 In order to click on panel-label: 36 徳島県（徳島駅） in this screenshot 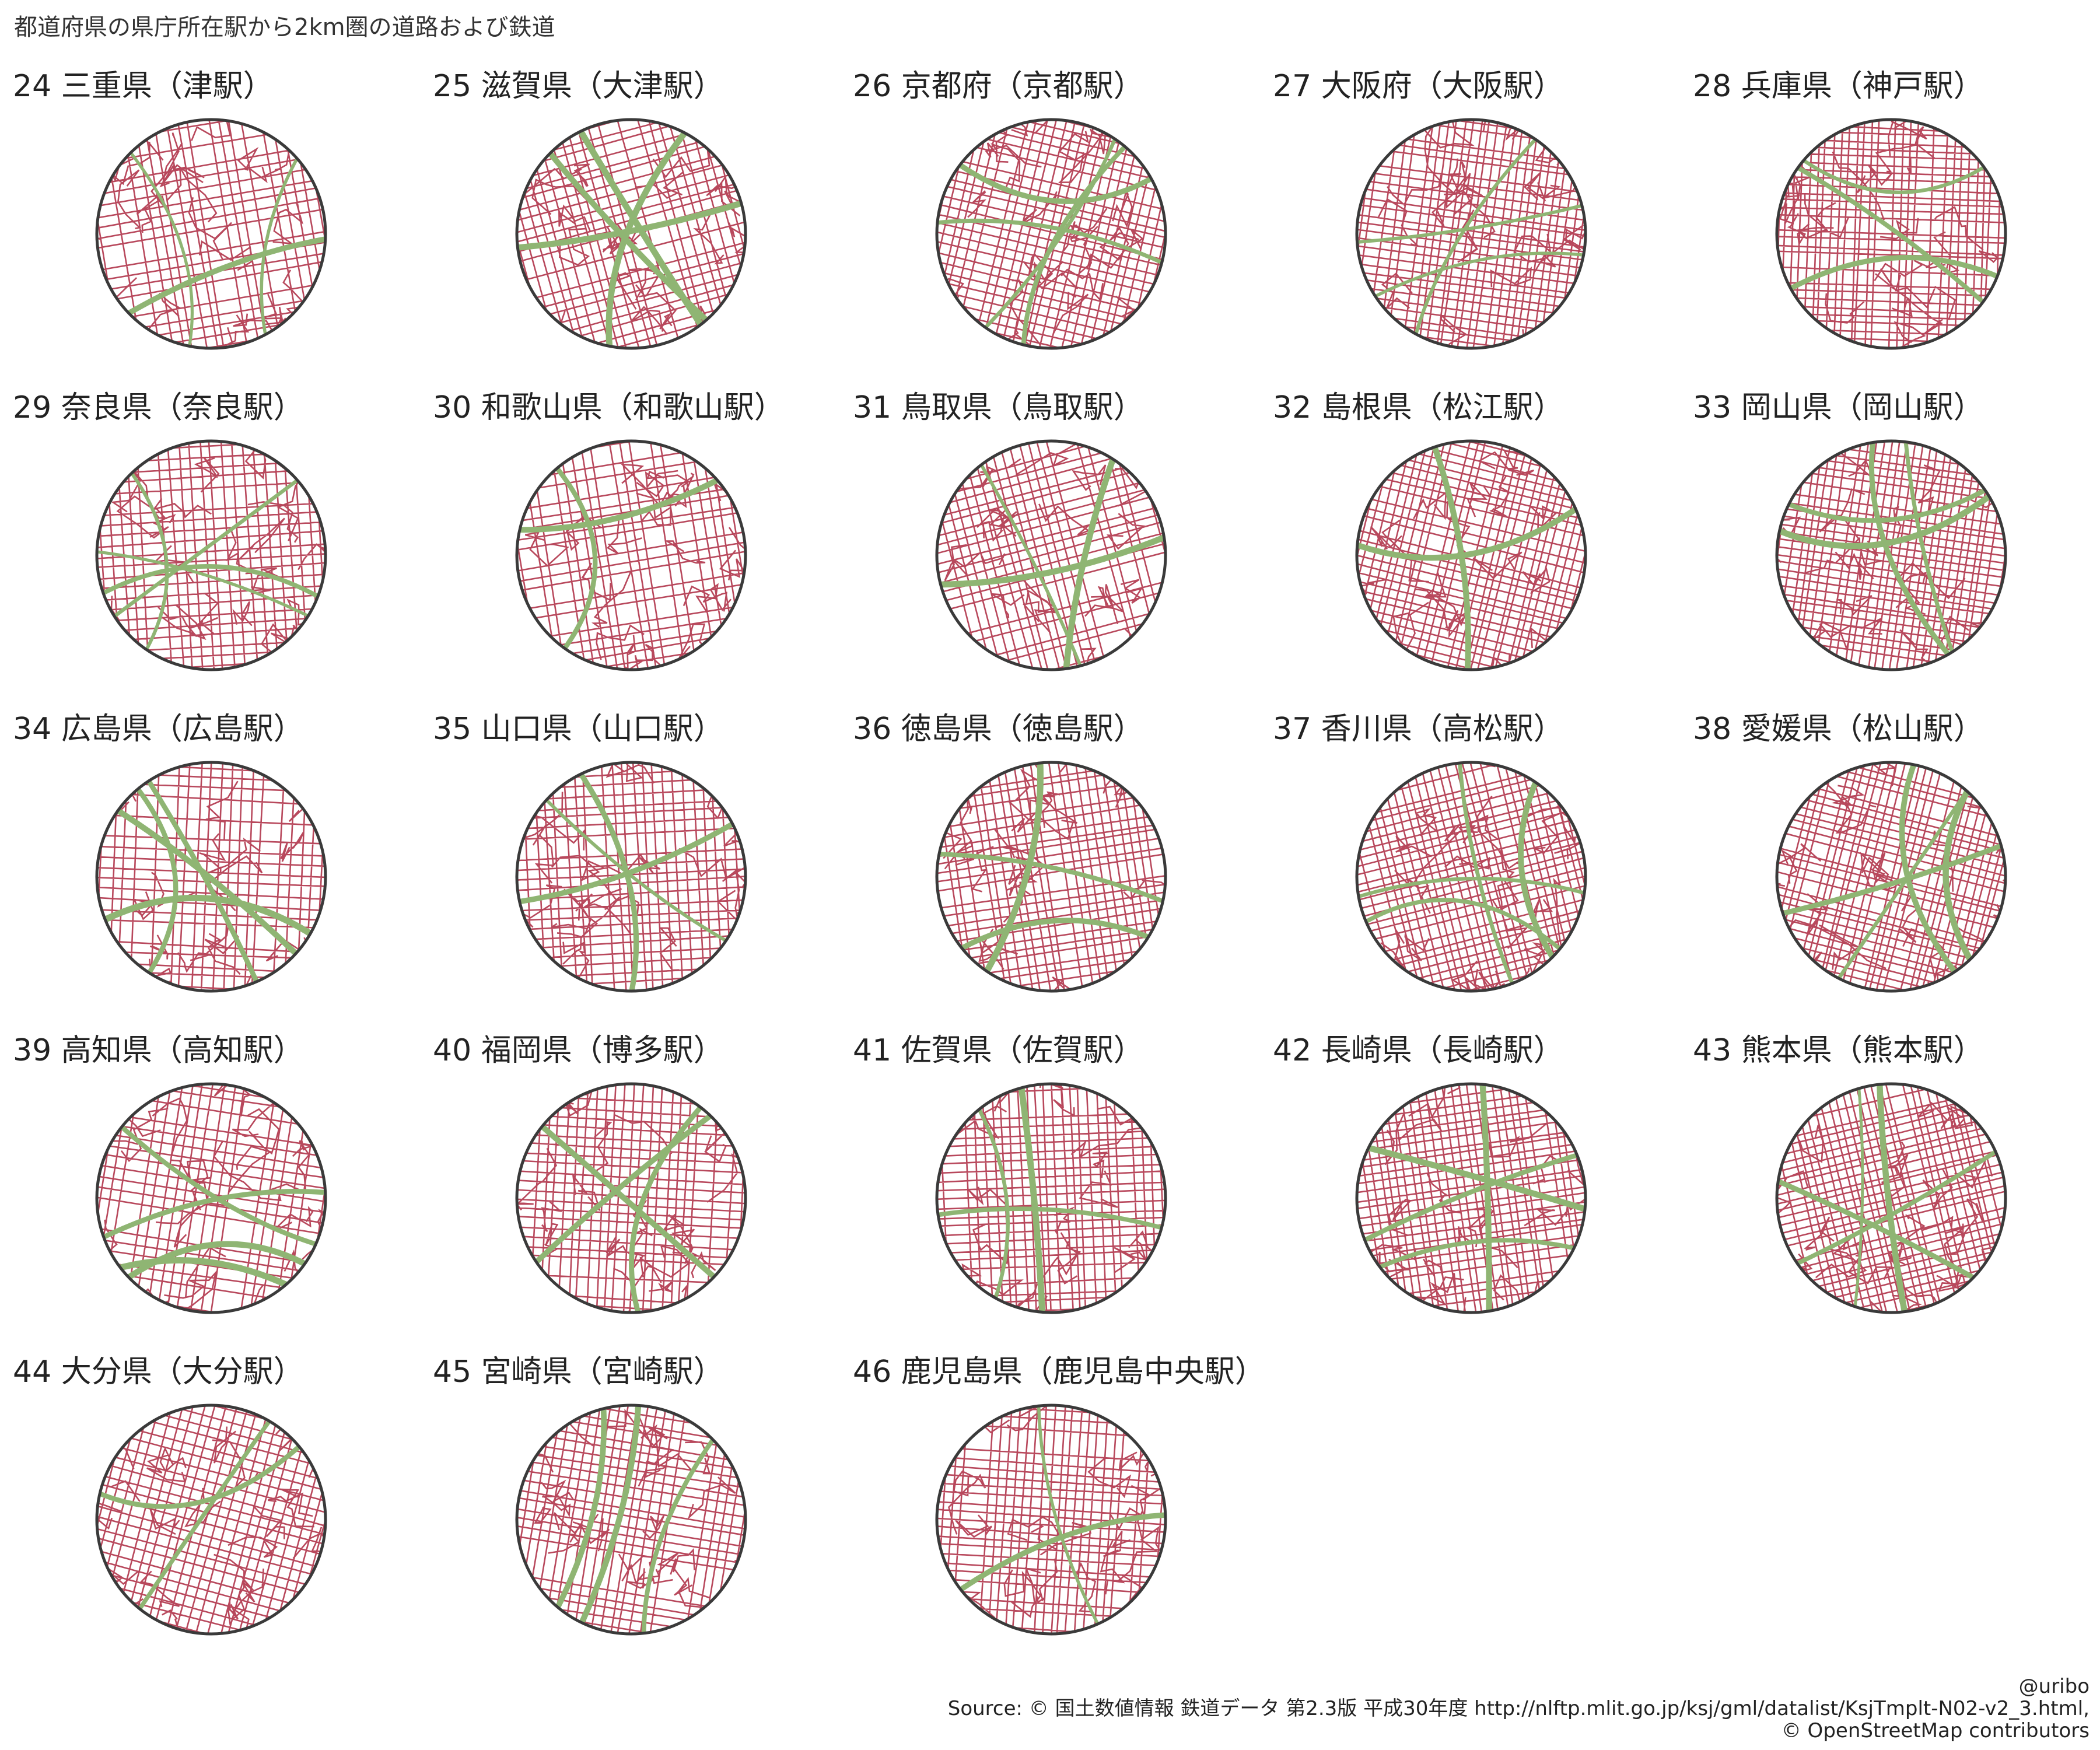, I will do `click(998, 729)`.